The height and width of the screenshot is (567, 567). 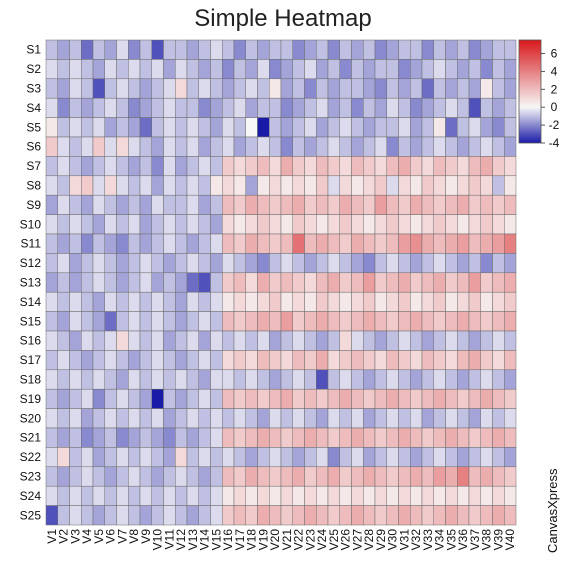 I want to click on column-label: V7, so click(x=122, y=536).